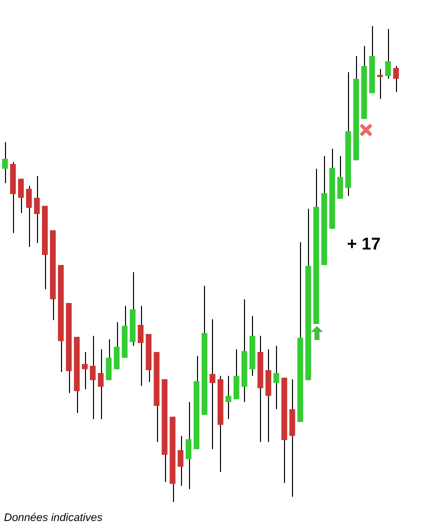 Image resolution: width=434 pixels, height=526 pixels. I want to click on annotation: + 17, so click(364, 244).